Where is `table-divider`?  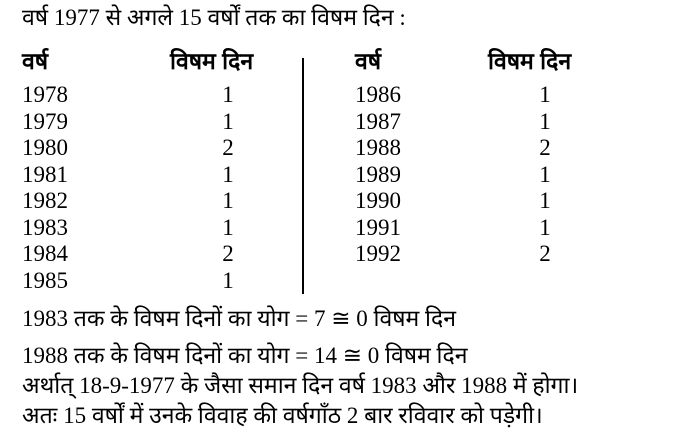
table-divider is located at coordinates (303, 176).